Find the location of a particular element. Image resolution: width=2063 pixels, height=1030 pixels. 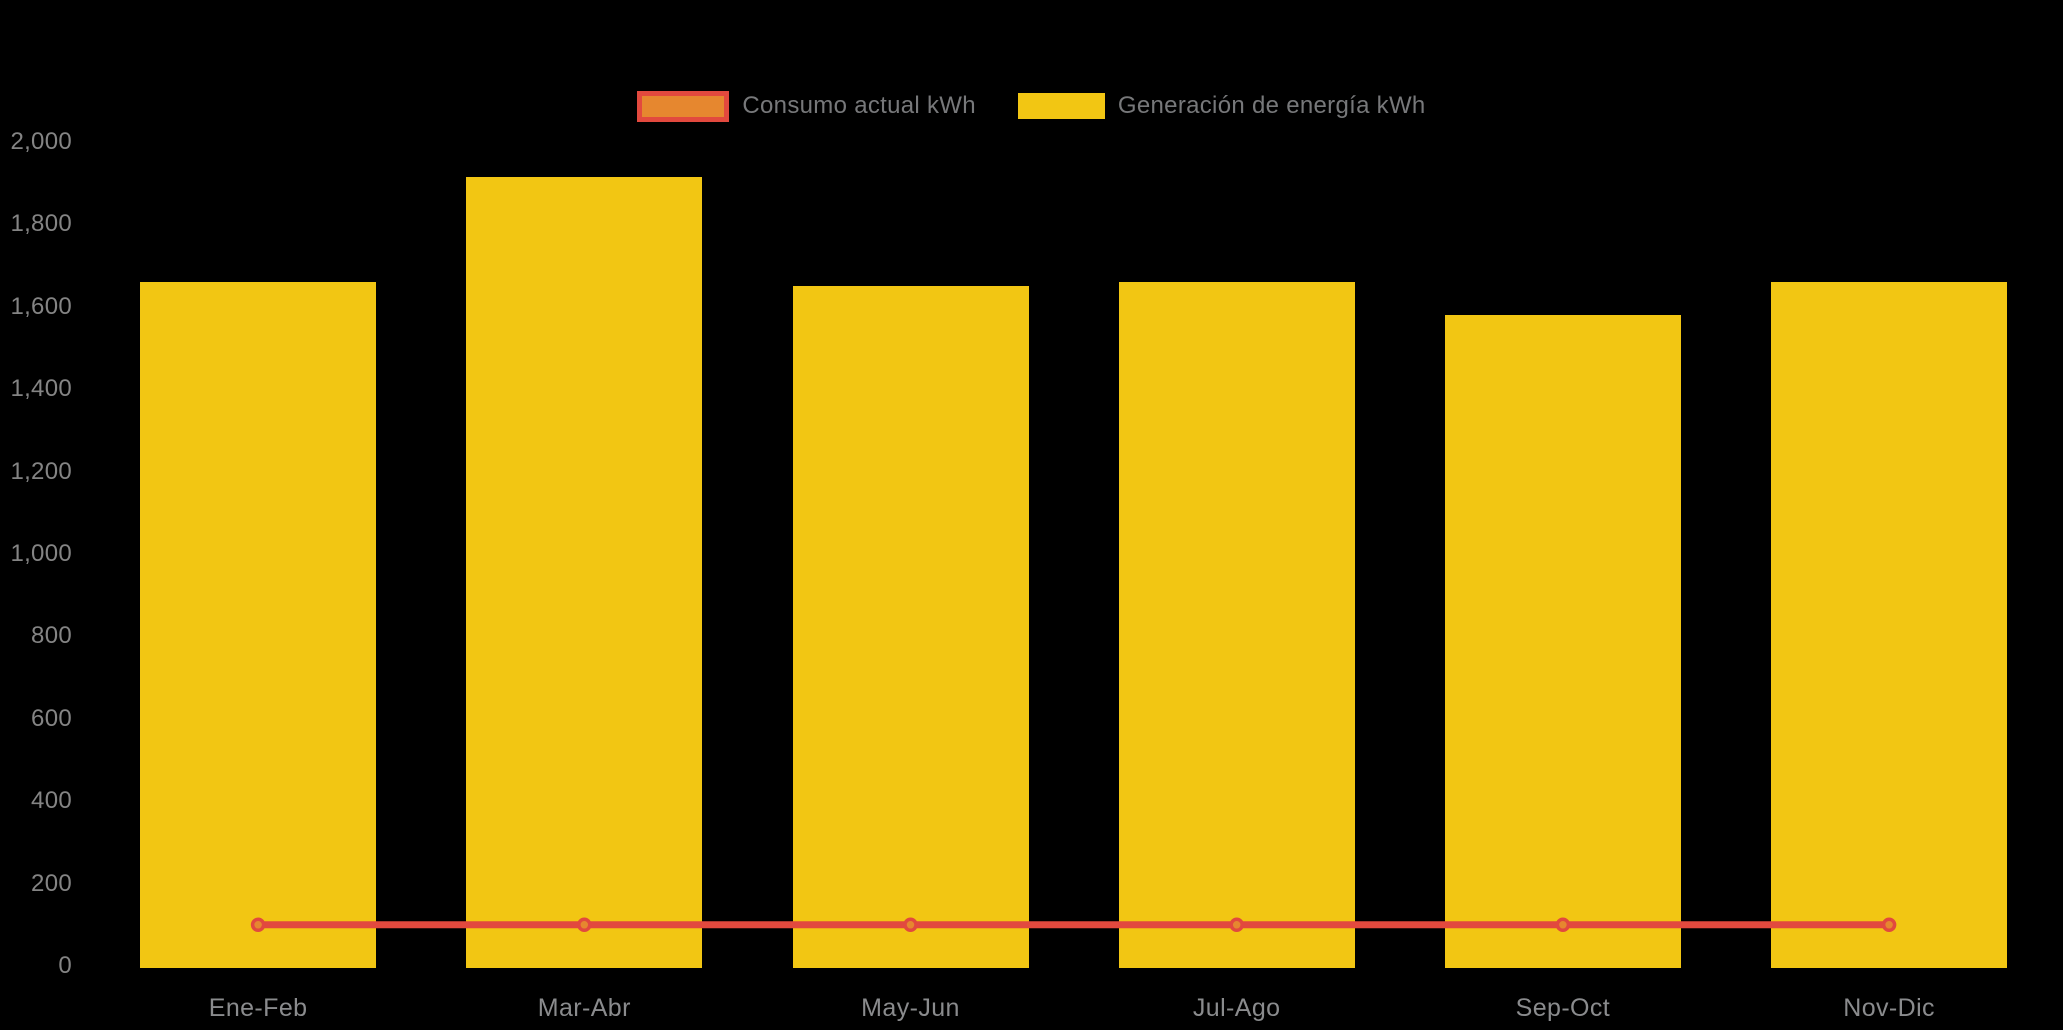

y-axis-tick-label: 1,200 is located at coordinates (41, 471).